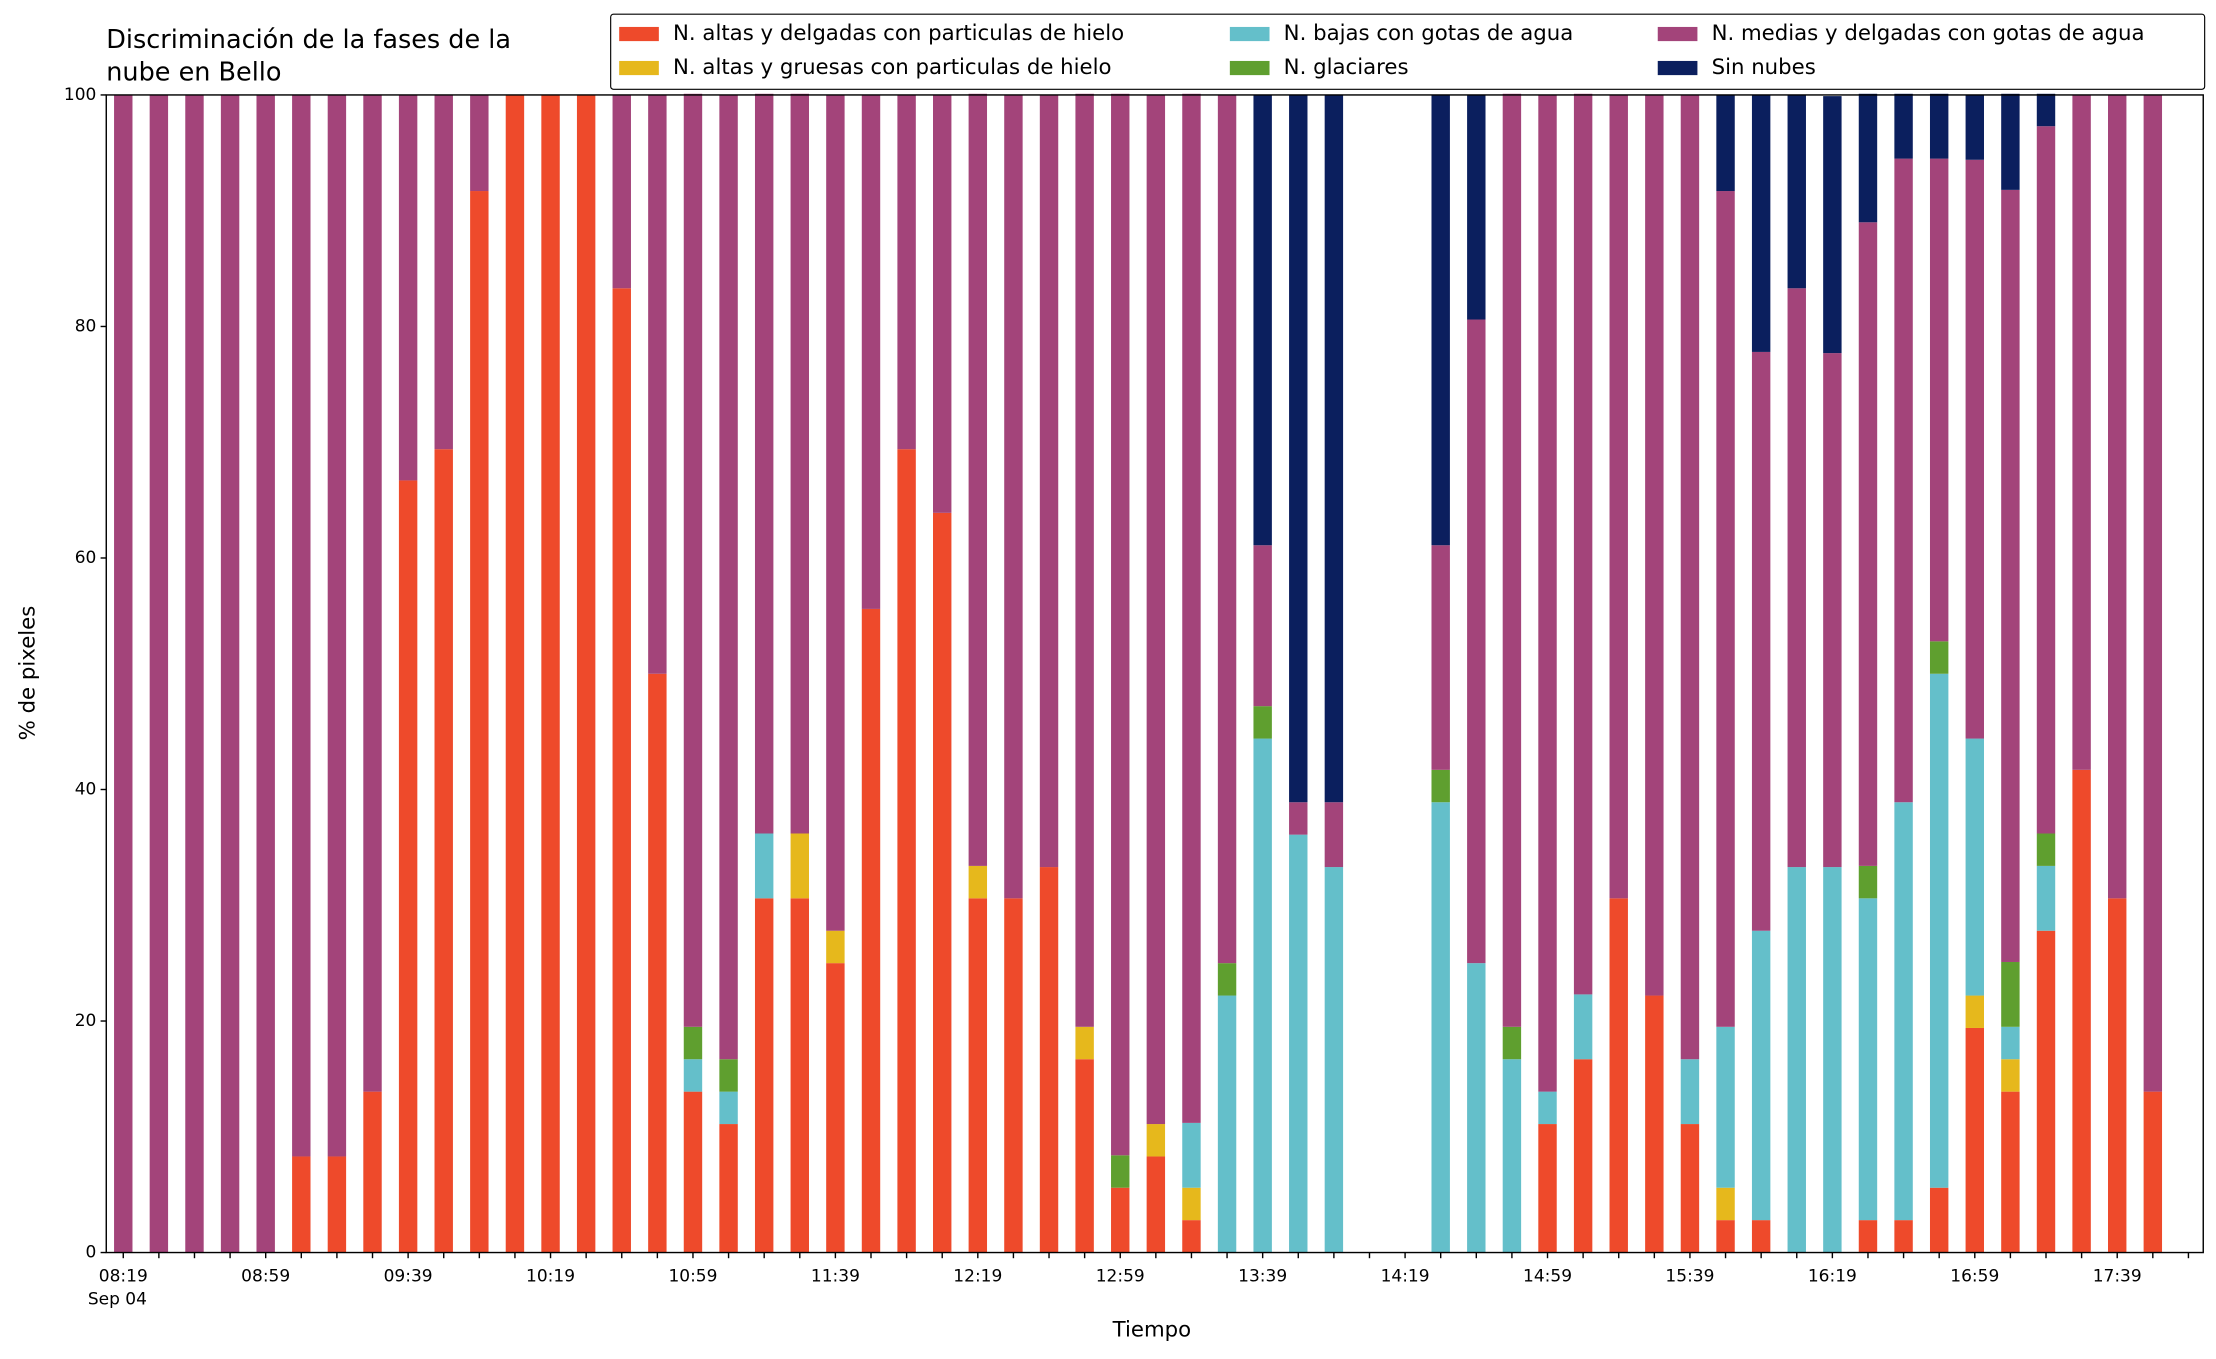  I want to click on x-sublabel: Sep 04, so click(117, 1299).